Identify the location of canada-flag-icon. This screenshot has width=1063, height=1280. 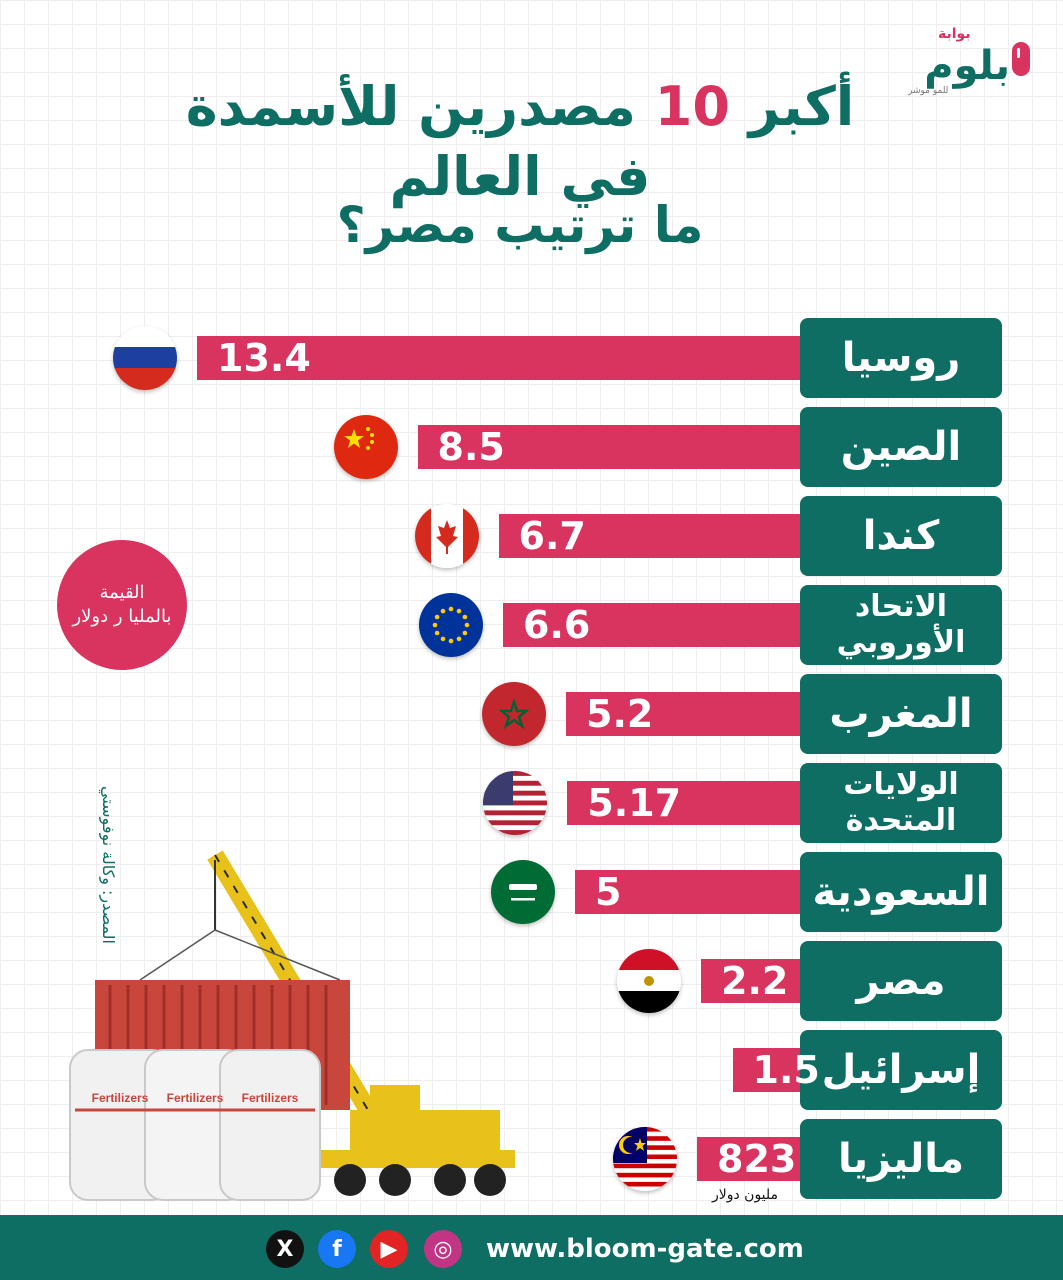
(446, 536).